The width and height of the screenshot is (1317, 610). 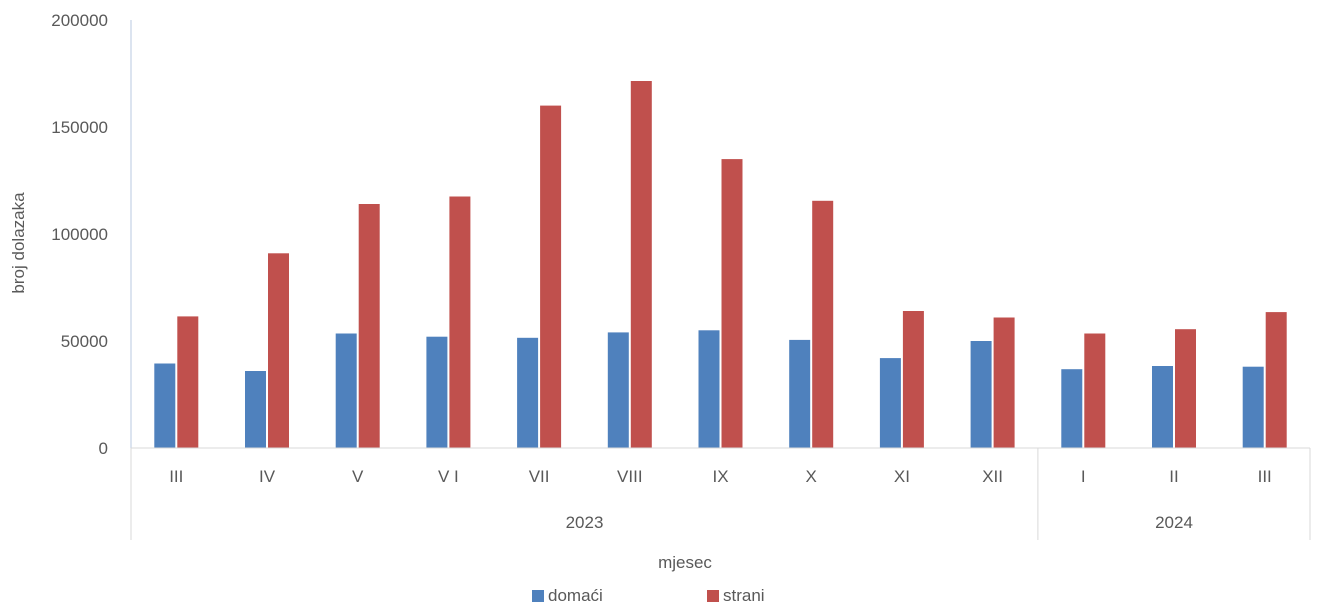 I want to click on y-tick-labels: 0 50000 100000 150000 200000, so click(x=79, y=234).